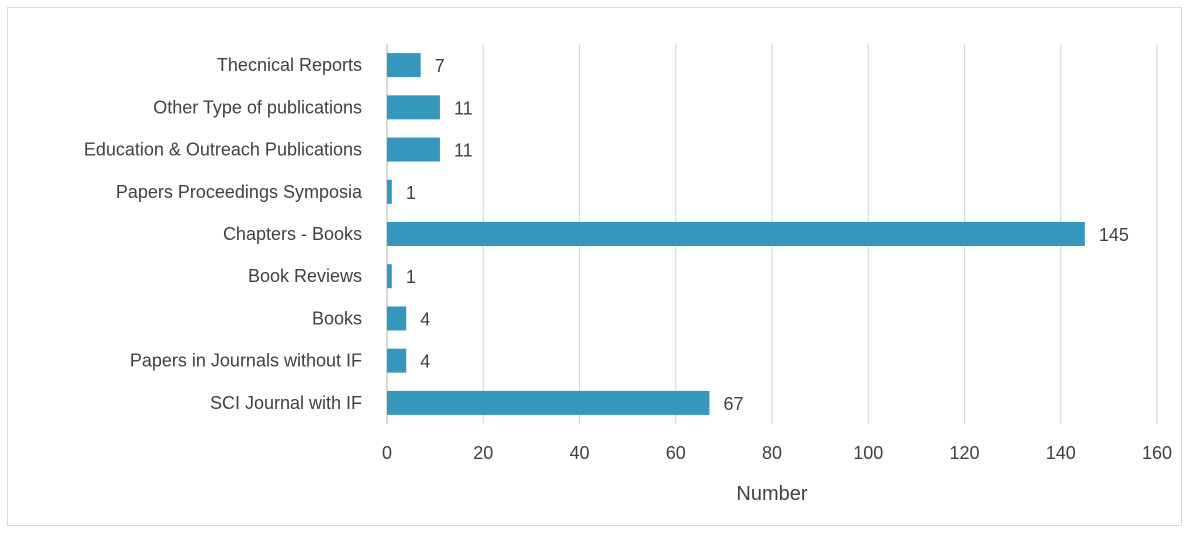 The image size is (1190, 533). What do you see at coordinates (292, 234) in the screenshot?
I see `category-label: Chapters - Books` at bounding box center [292, 234].